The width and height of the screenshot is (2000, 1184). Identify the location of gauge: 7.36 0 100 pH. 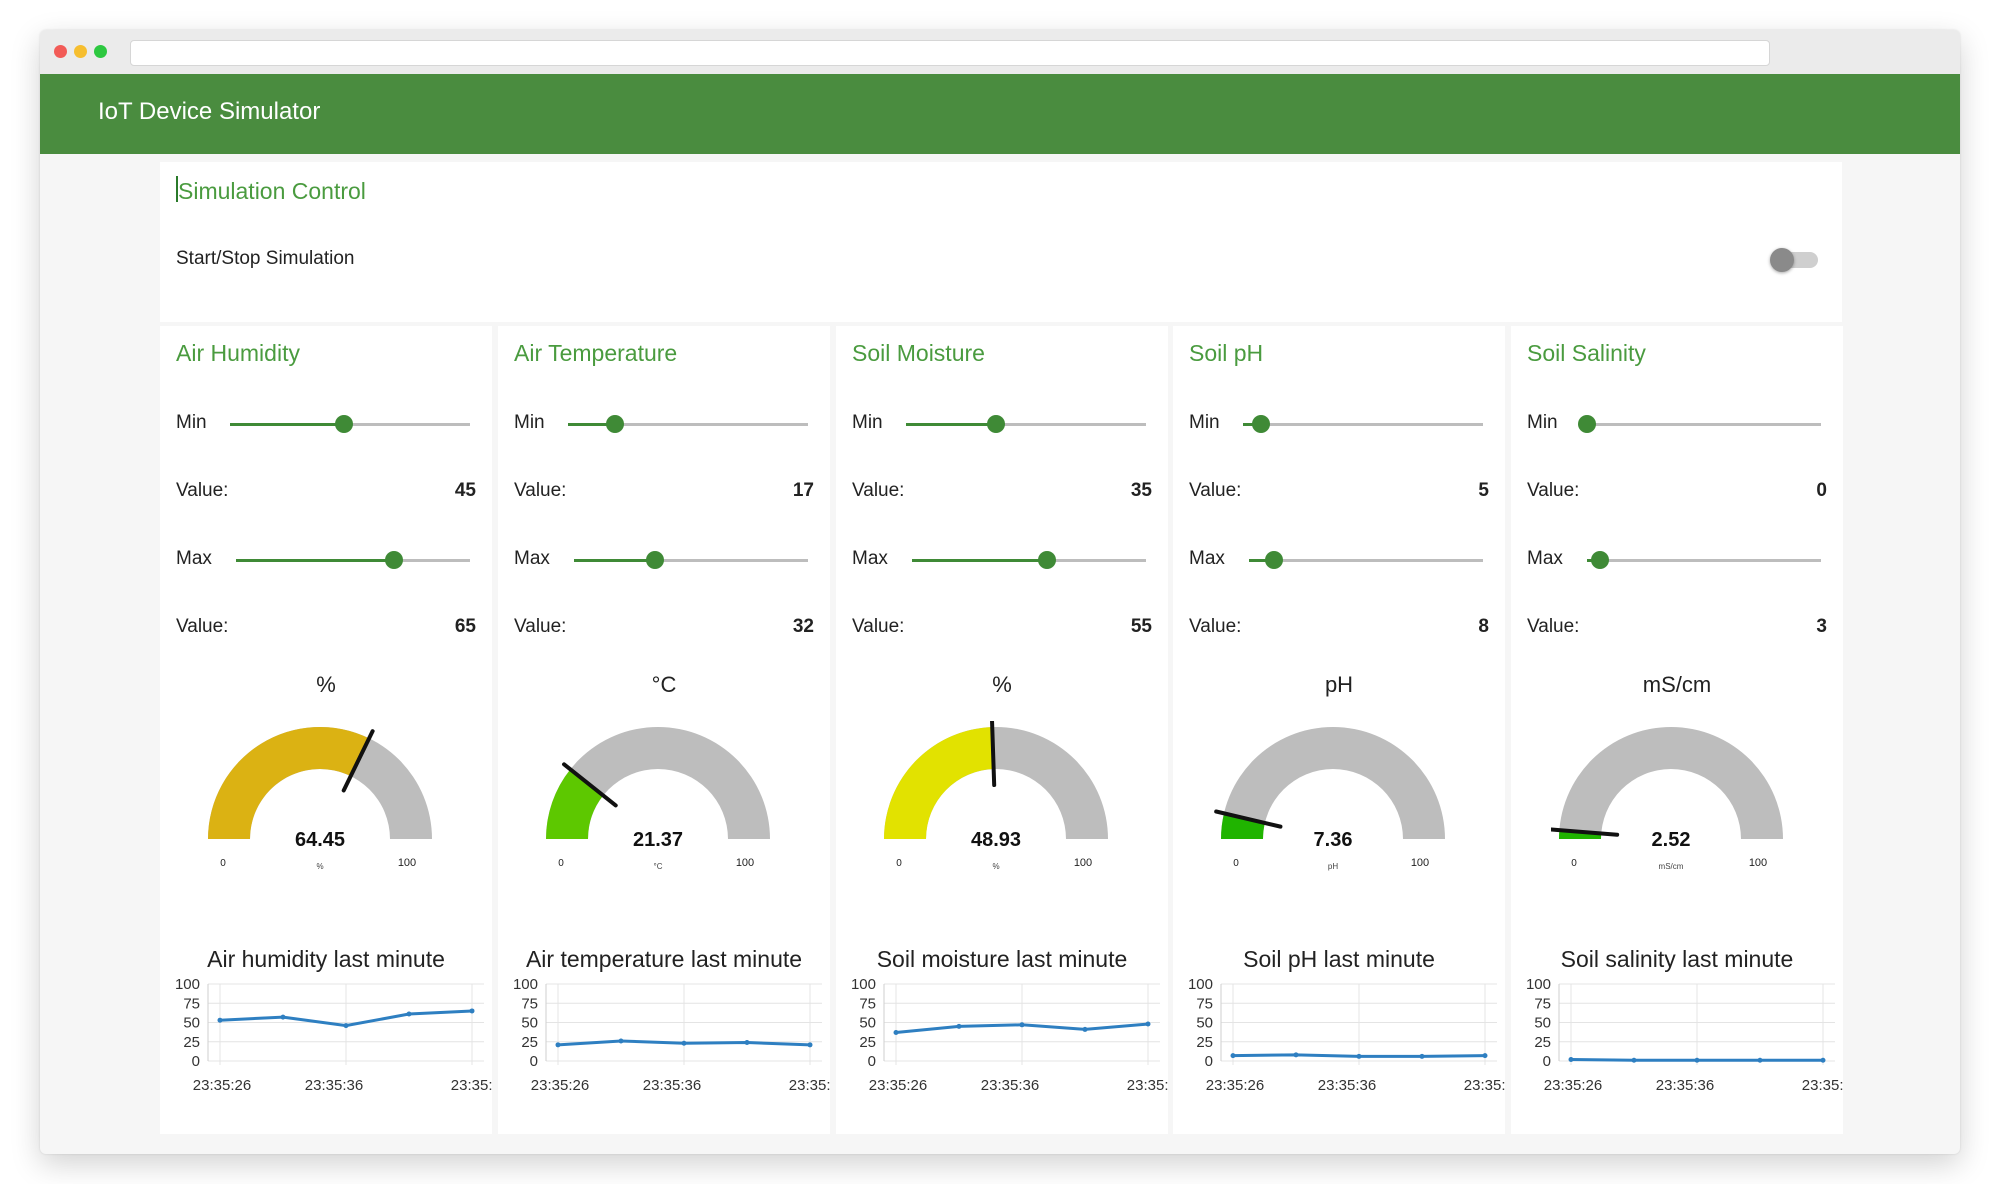
(1329, 799).